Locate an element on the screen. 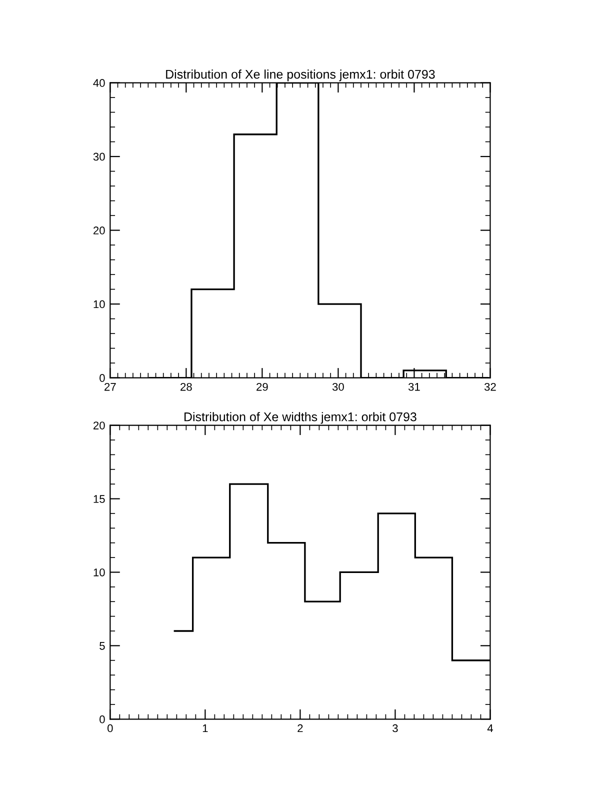 This screenshot has width=612, height=792. x-tick-label: 3 is located at coordinates (395, 728).